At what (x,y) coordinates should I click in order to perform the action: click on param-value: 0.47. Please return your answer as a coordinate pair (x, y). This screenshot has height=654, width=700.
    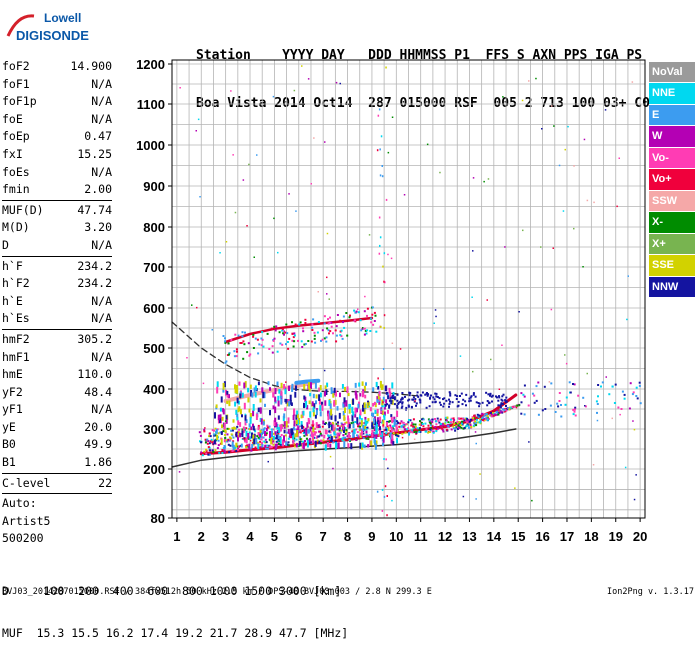
    Looking at the image, I should click on (98, 136).